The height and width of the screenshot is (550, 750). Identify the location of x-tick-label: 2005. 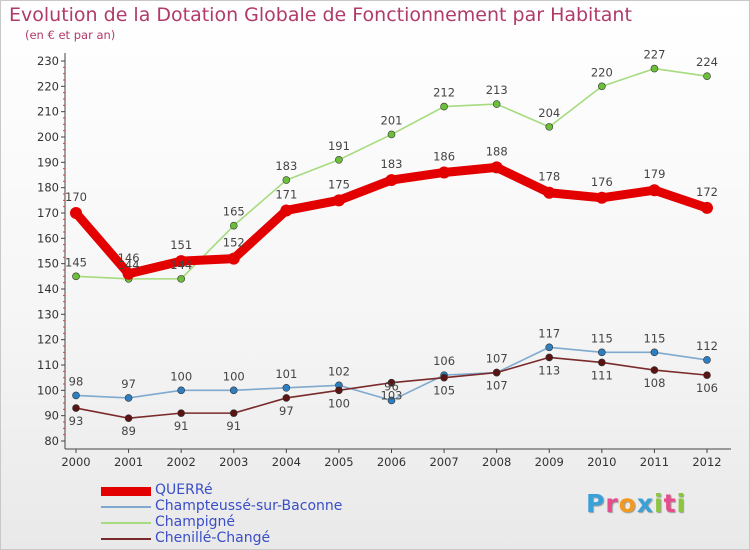
(338, 462).